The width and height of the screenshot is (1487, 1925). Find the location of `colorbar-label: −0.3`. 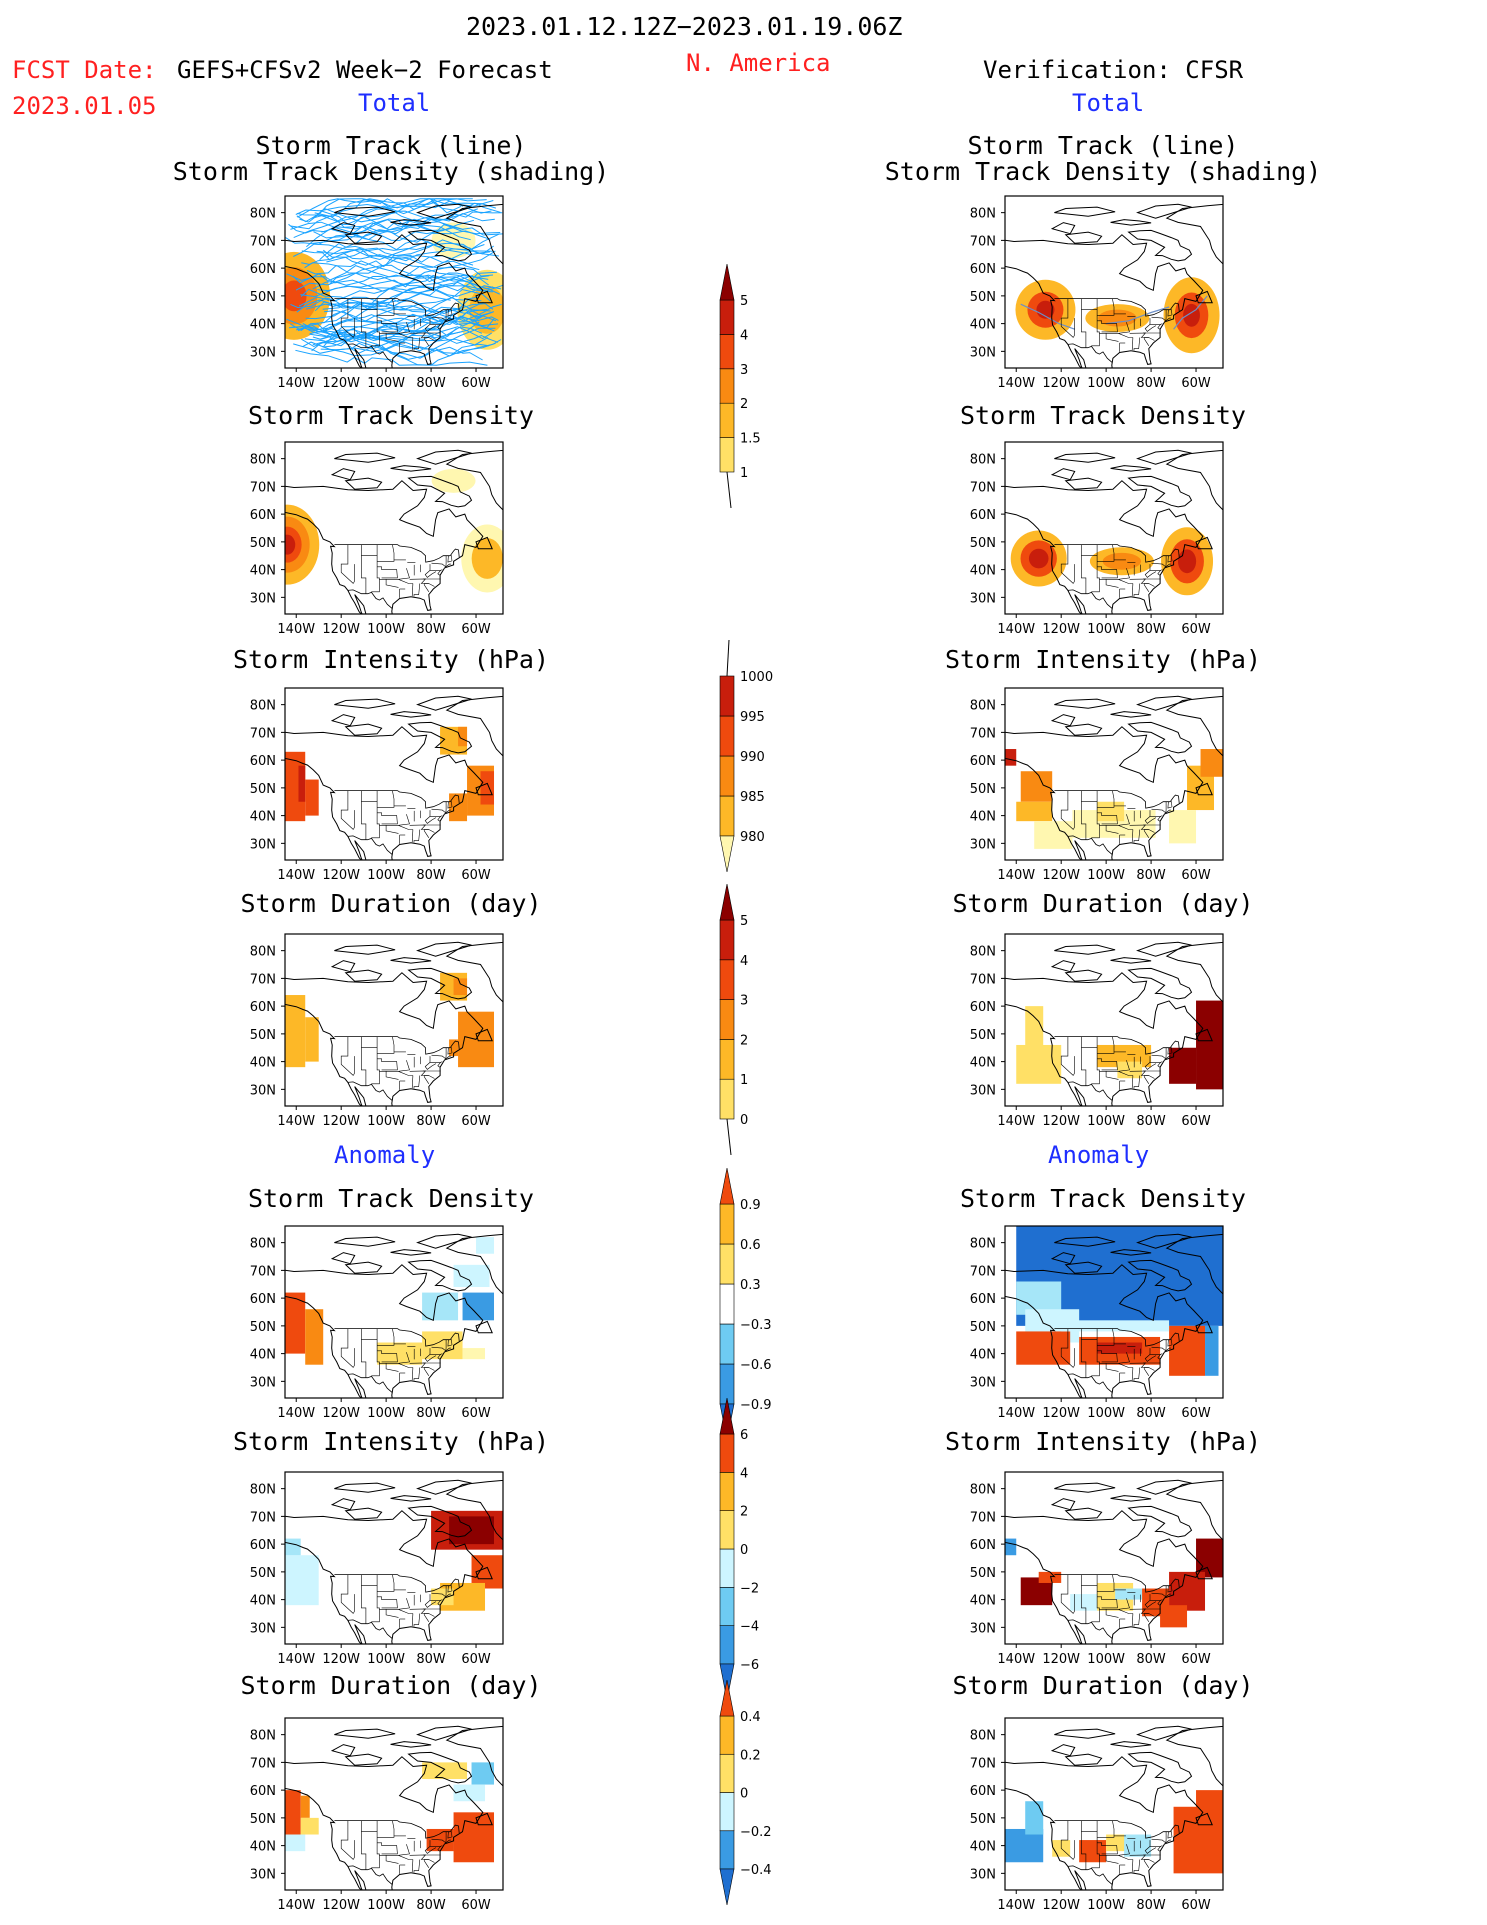

colorbar-label: −0.3 is located at coordinates (756, 1325).